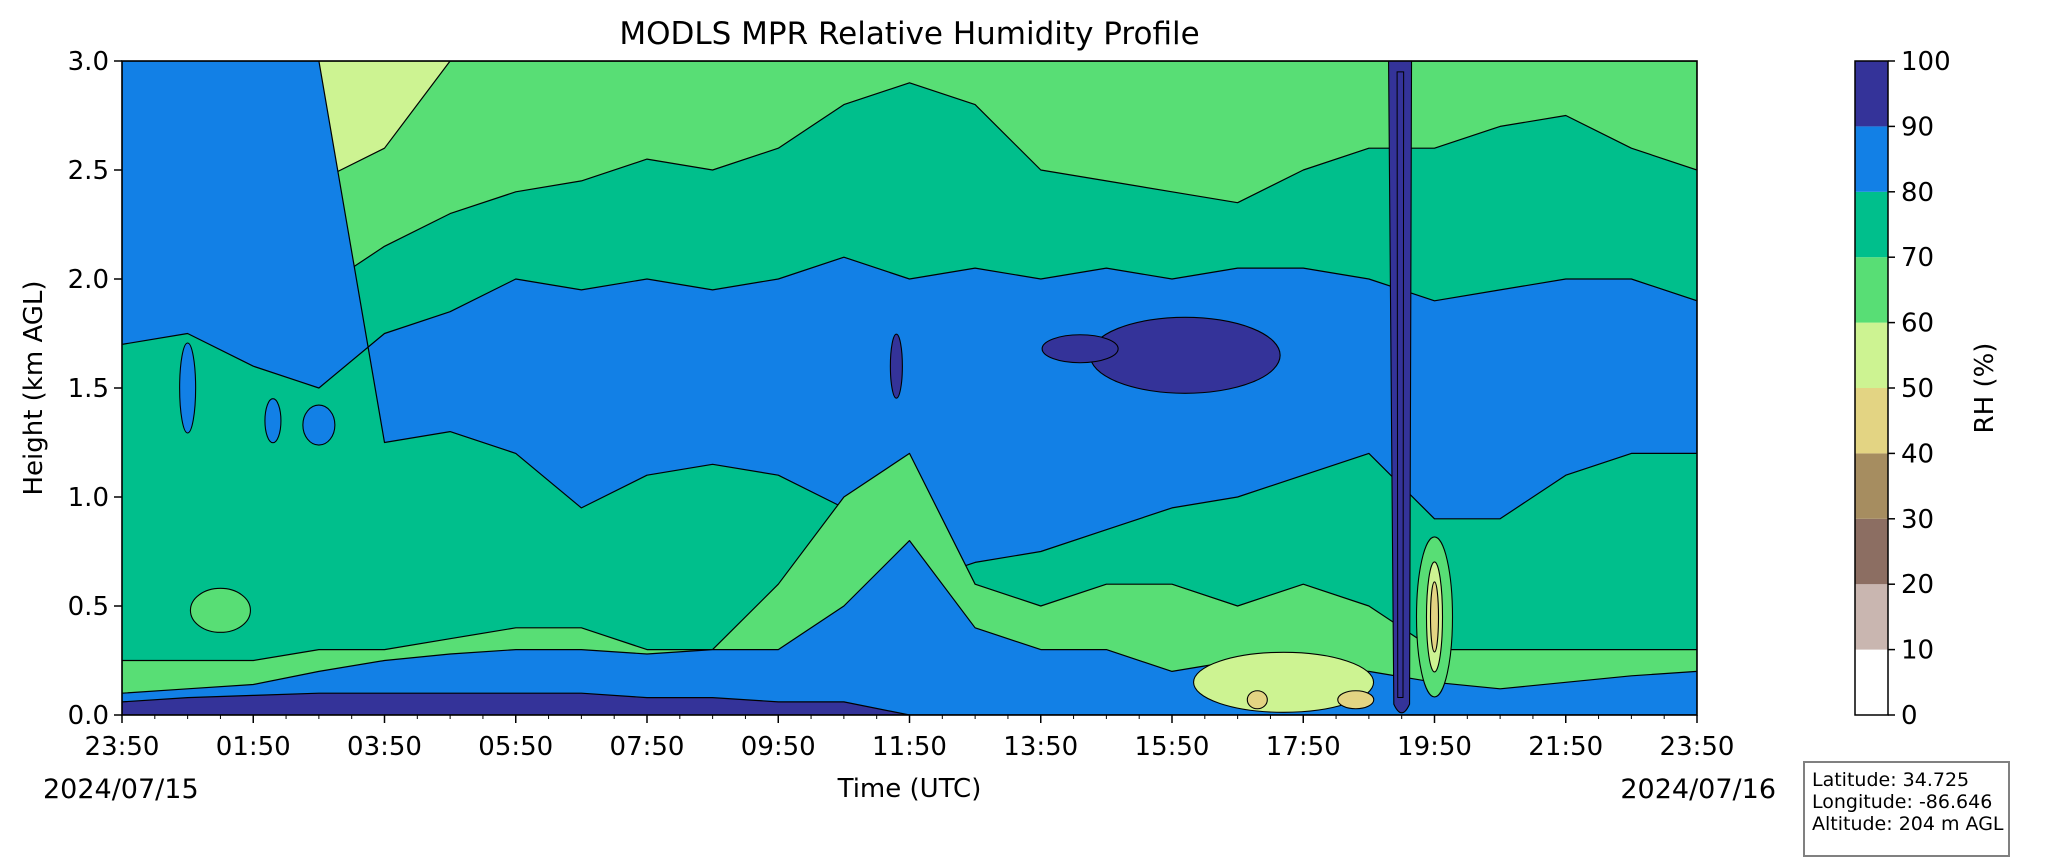  Describe the element at coordinates (188, 388) in the screenshot. I see `rh-pocket-80-90-a` at that location.